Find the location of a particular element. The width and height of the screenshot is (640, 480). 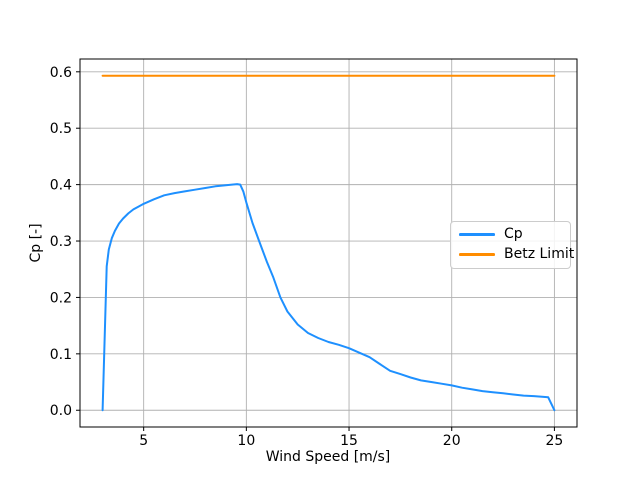

y-tick-label: 0.3 is located at coordinates (61, 242).